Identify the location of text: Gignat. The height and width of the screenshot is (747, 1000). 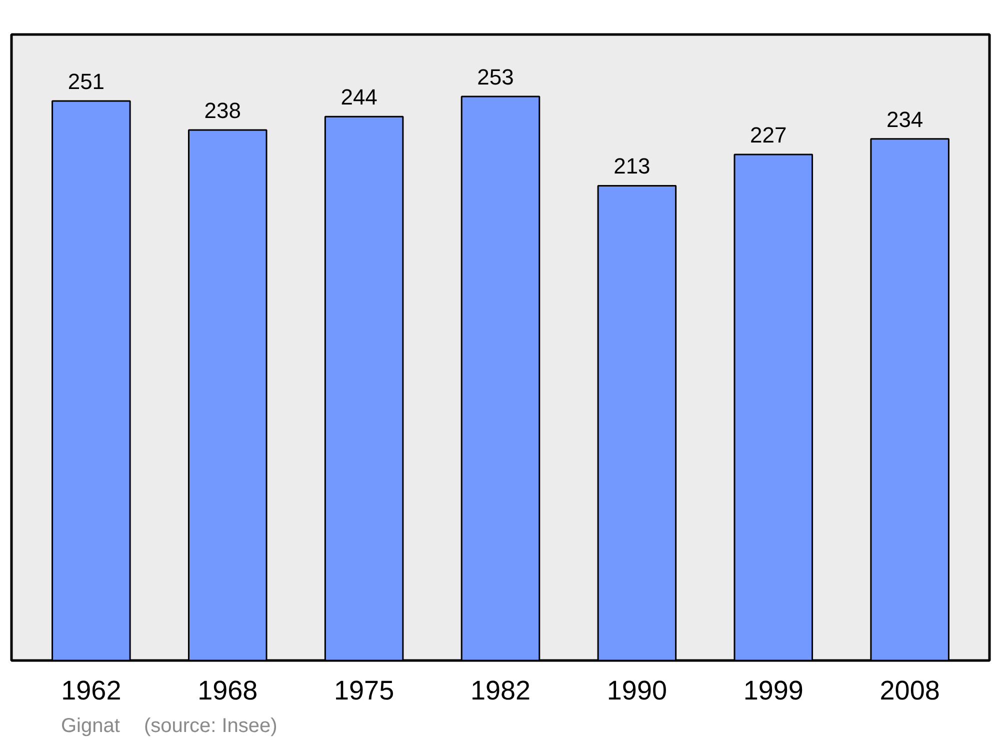
(90, 726).